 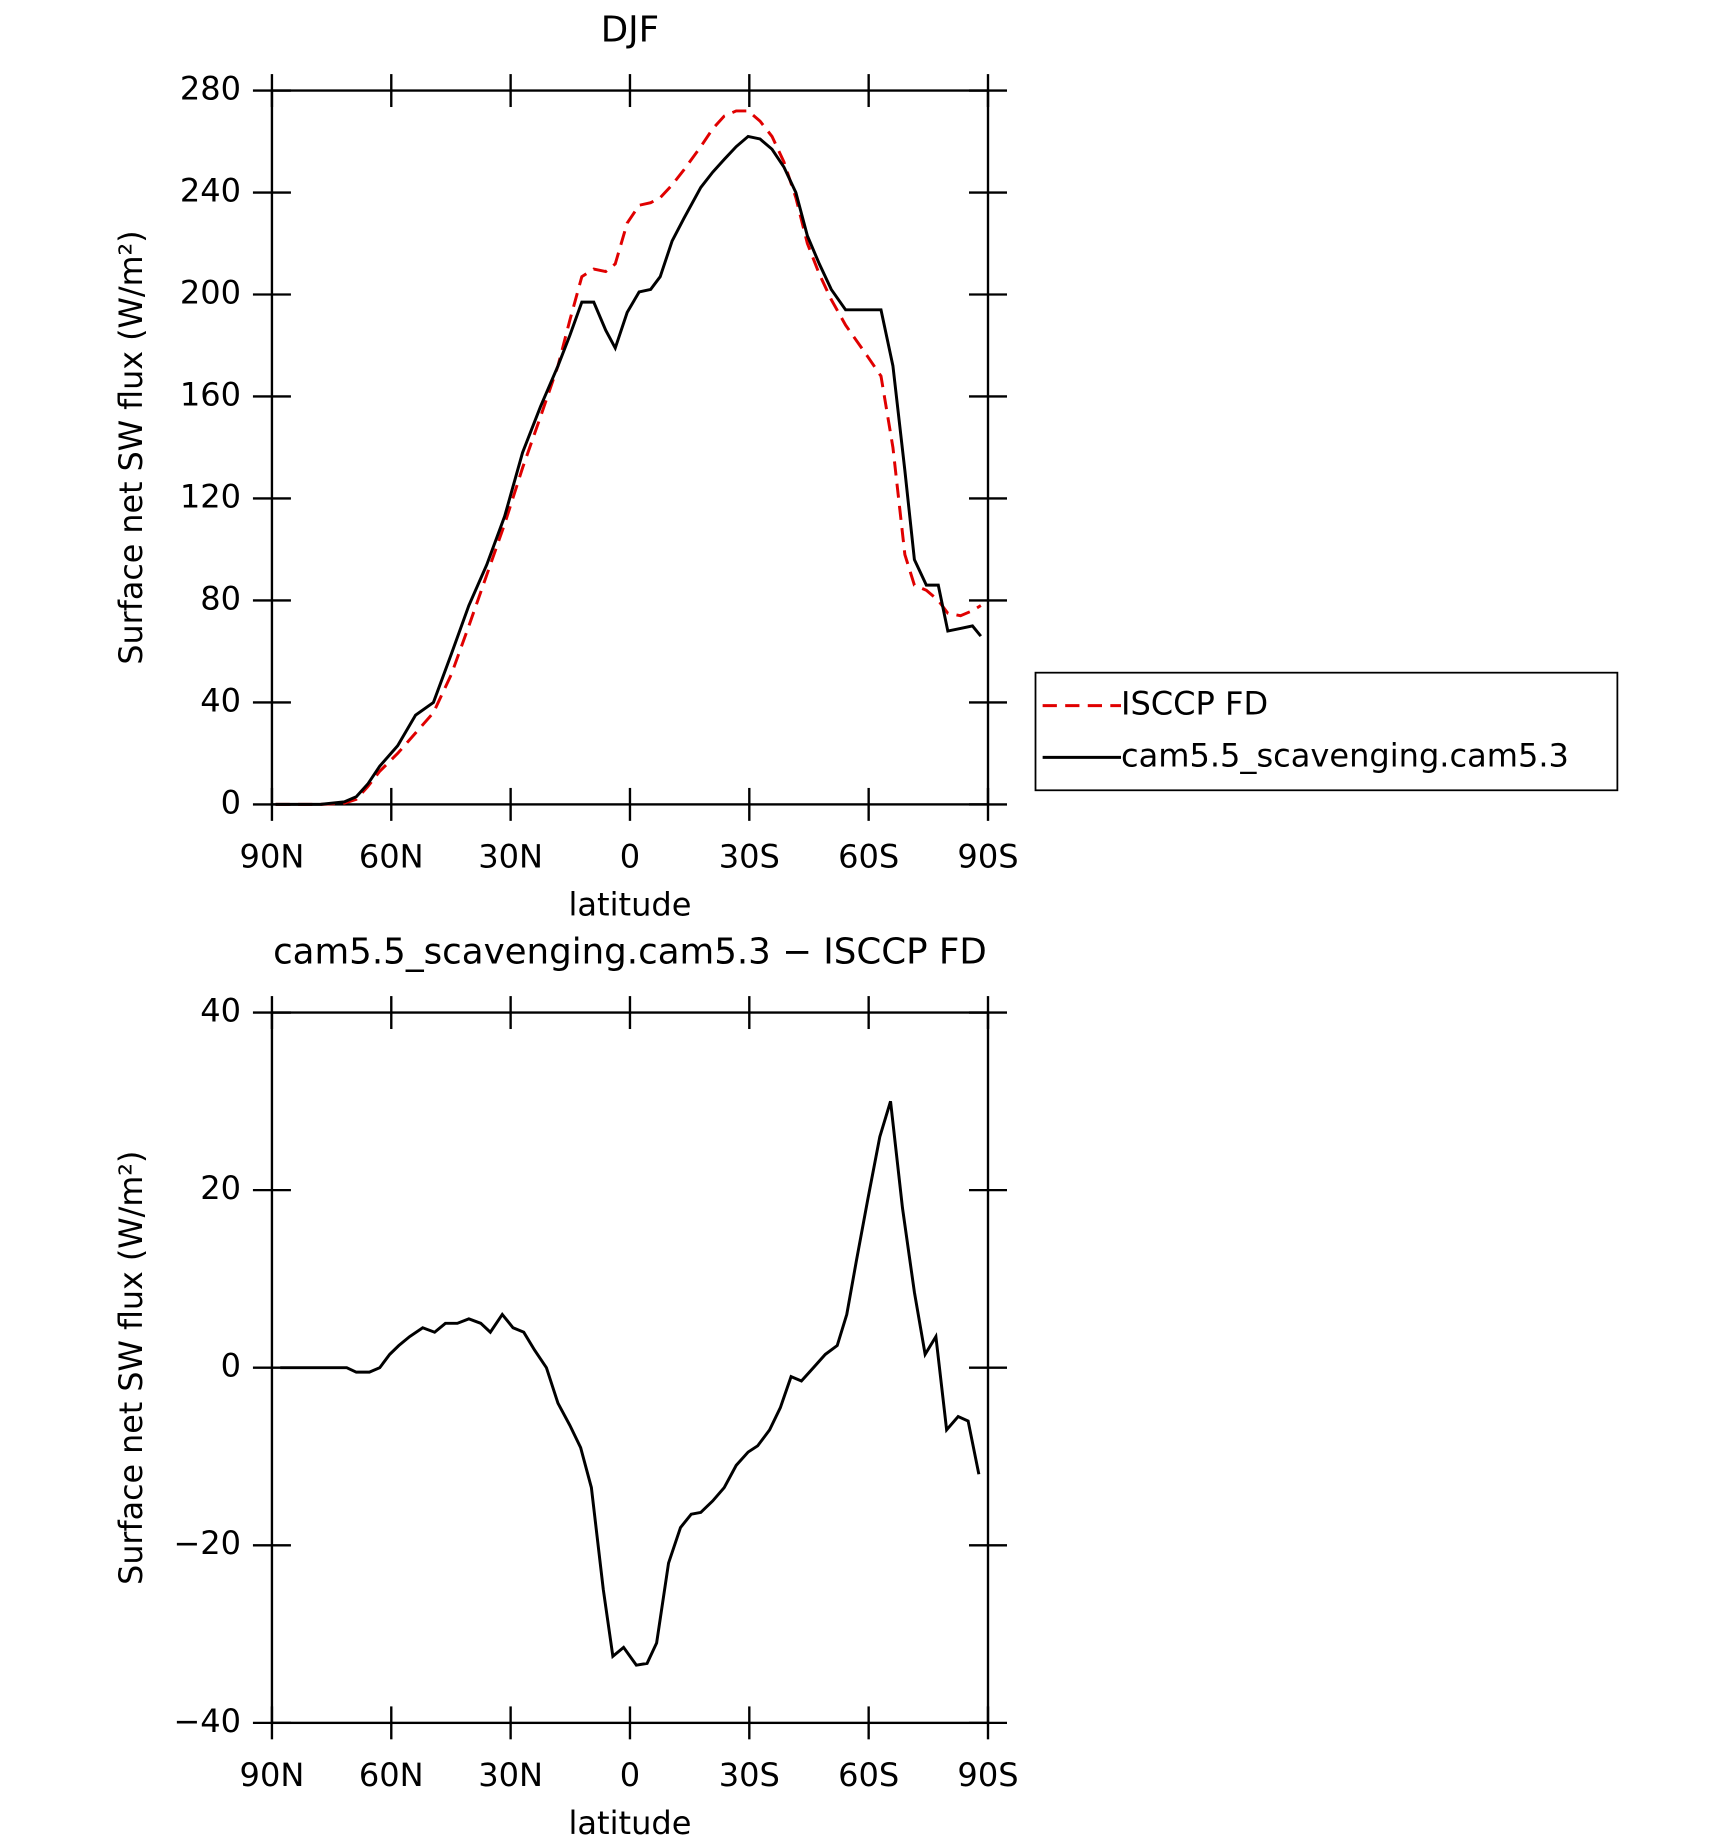 I want to click on y-tick-label: 200, so click(x=210, y=293).